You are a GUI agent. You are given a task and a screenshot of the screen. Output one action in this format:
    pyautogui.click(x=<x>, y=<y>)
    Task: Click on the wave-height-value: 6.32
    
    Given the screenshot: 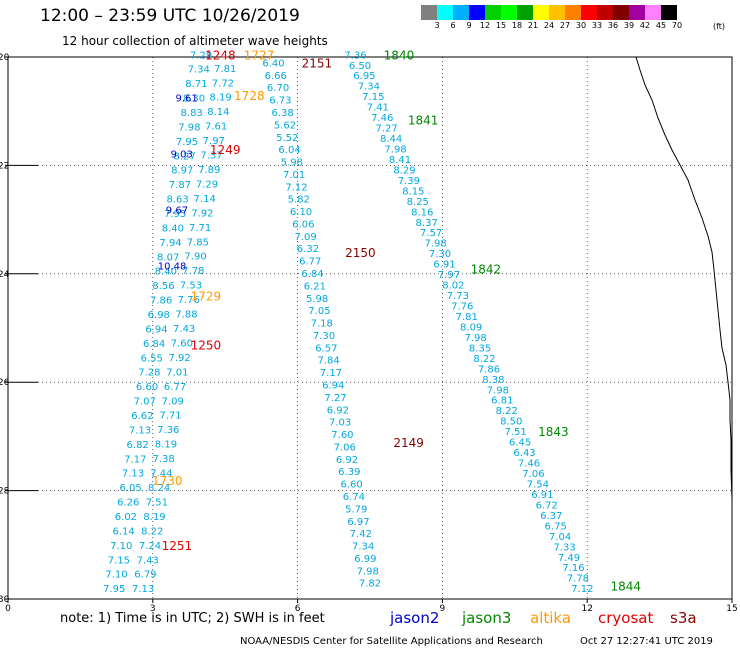 What is the action you would take?
    pyautogui.click(x=308, y=249)
    